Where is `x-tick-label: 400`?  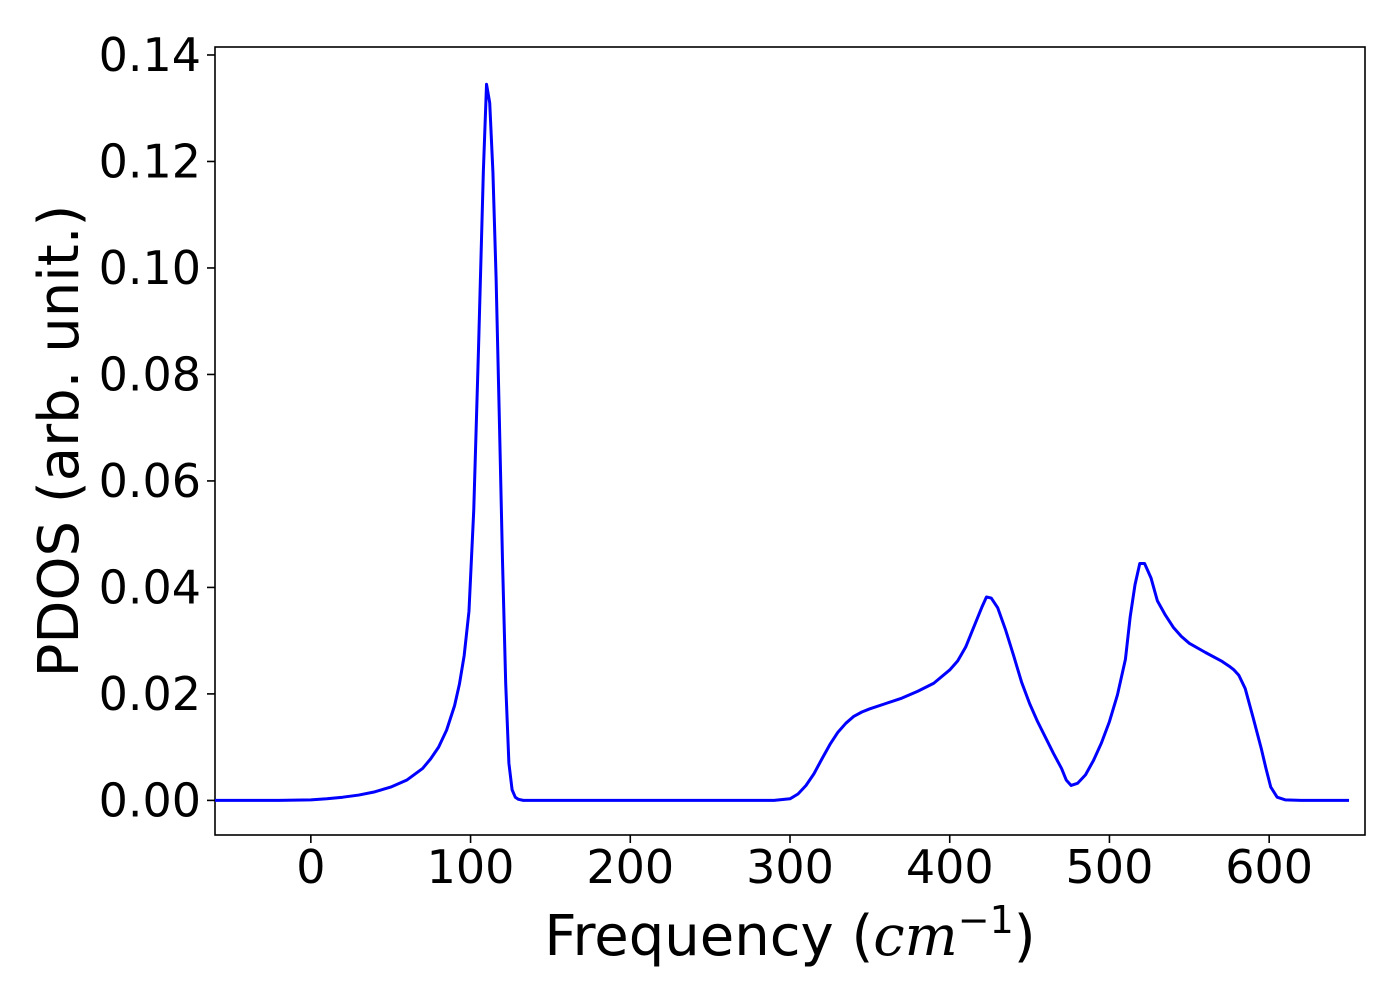 x-tick-label: 400 is located at coordinates (950, 867).